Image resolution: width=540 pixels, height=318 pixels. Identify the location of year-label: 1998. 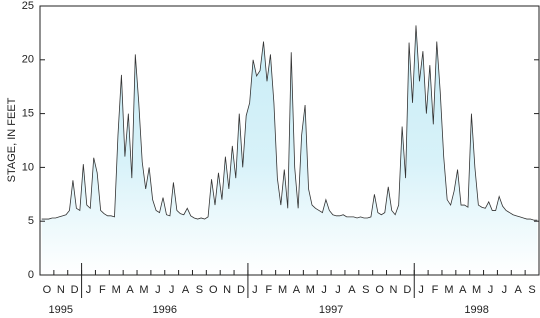
(476, 310).